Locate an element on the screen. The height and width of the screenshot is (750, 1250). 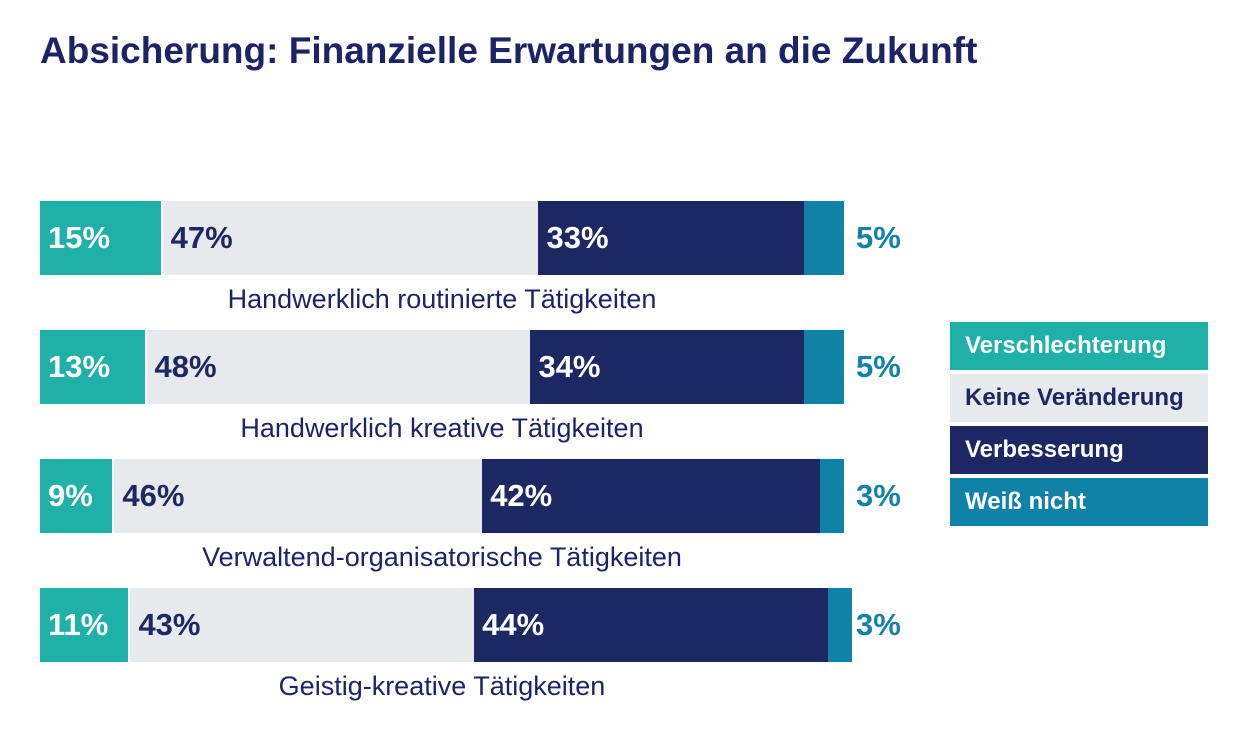
bar-segment-keine-veraenderung: 43% is located at coordinates (301, 625).